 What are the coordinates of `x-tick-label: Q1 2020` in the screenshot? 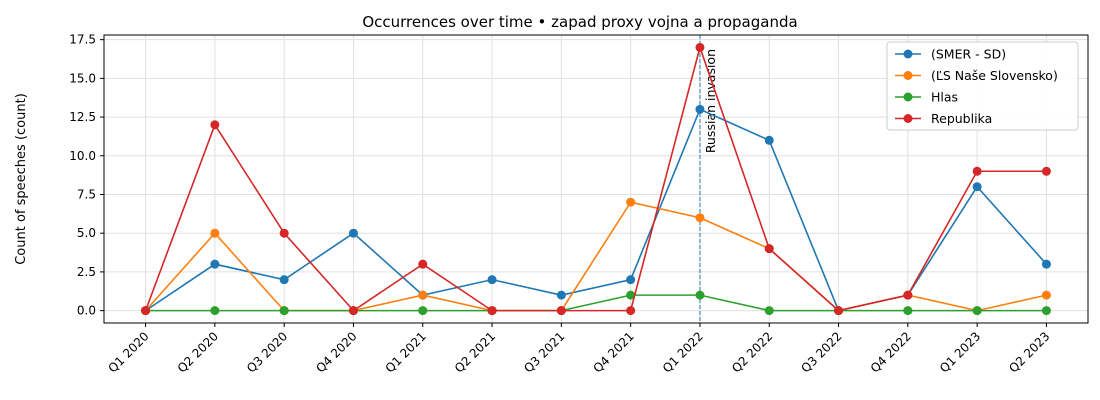 It's located at (128, 352).